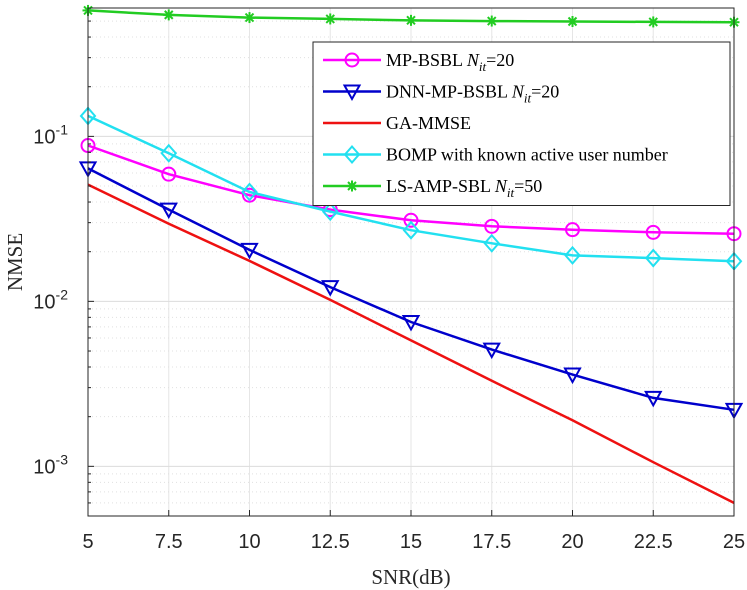 The height and width of the screenshot is (590, 747). I want to click on y-tick-label: 10⁻², so click(50, 299).